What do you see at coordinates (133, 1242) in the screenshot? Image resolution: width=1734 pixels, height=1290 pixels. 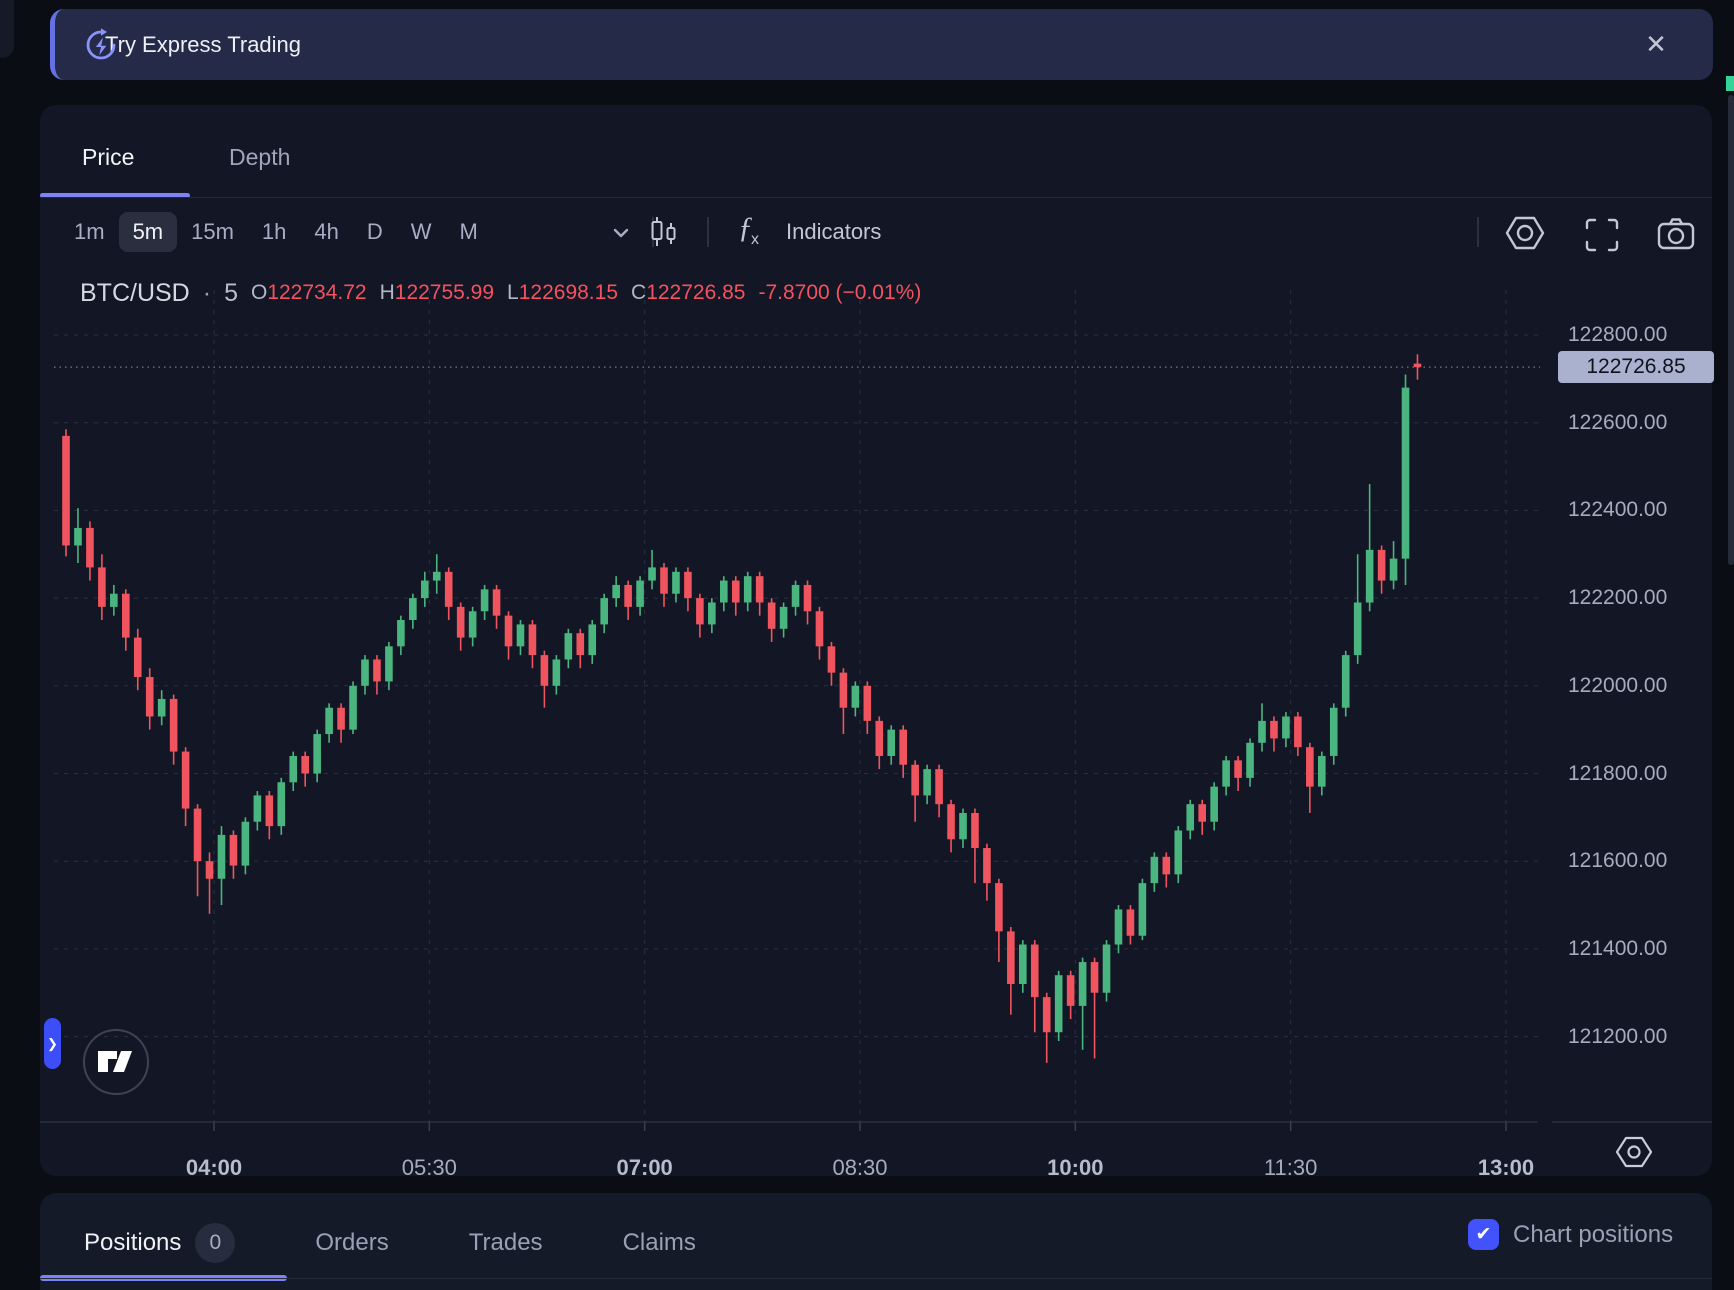 I see `bottom-tab-label: Positions` at bounding box center [133, 1242].